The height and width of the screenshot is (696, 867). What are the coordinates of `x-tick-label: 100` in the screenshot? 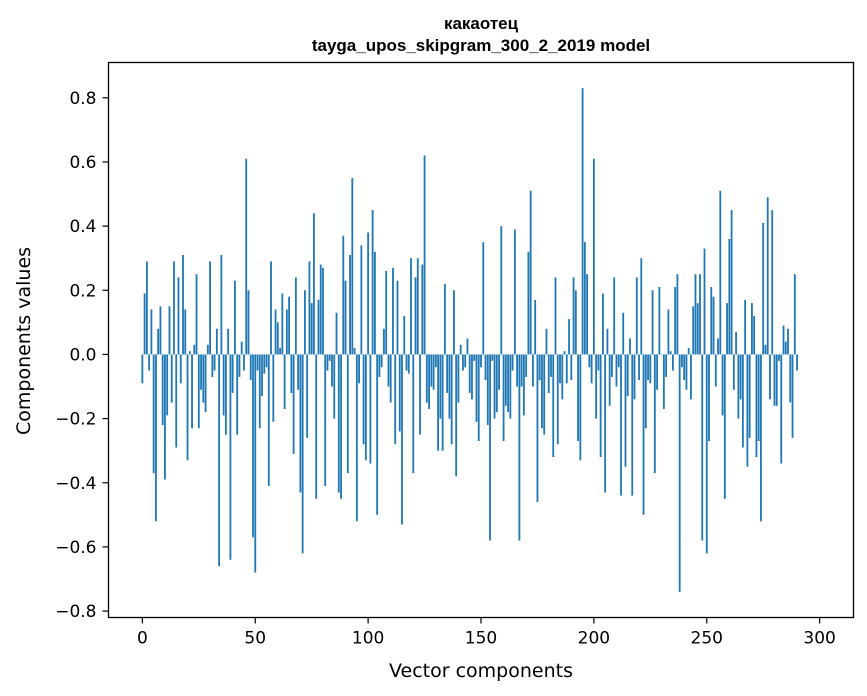 It's located at (368, 639).